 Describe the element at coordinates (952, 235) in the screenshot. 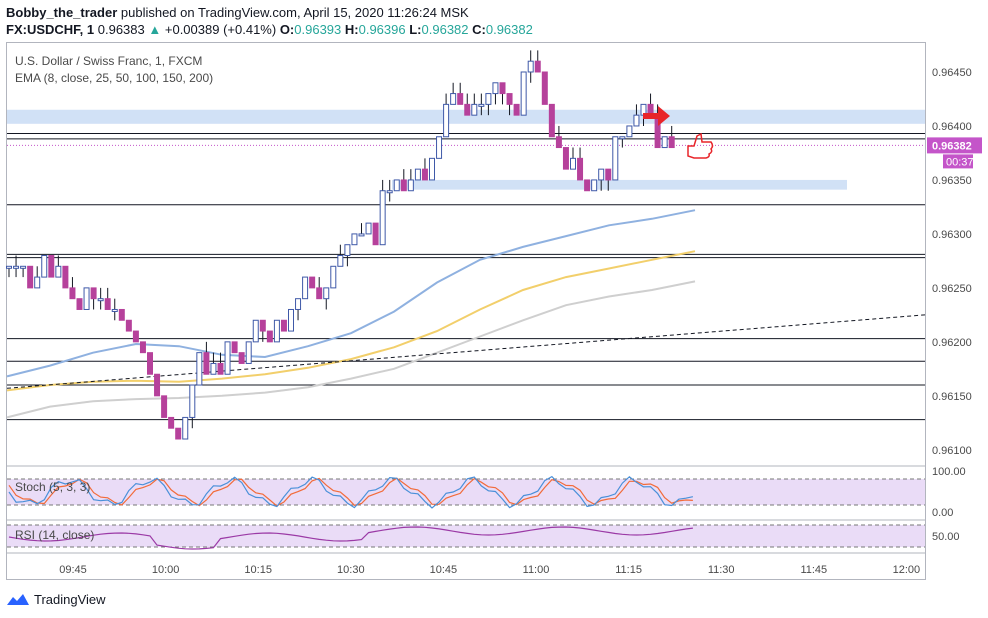

I see `price-tick-label: 0.96300` at that location.